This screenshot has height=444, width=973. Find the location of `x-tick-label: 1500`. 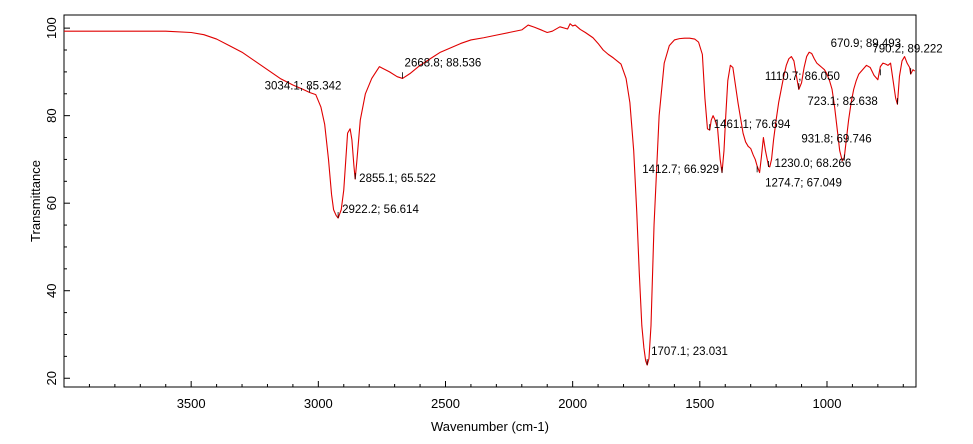

x-tick-label: 1500 is located at coordinates (699, 403).